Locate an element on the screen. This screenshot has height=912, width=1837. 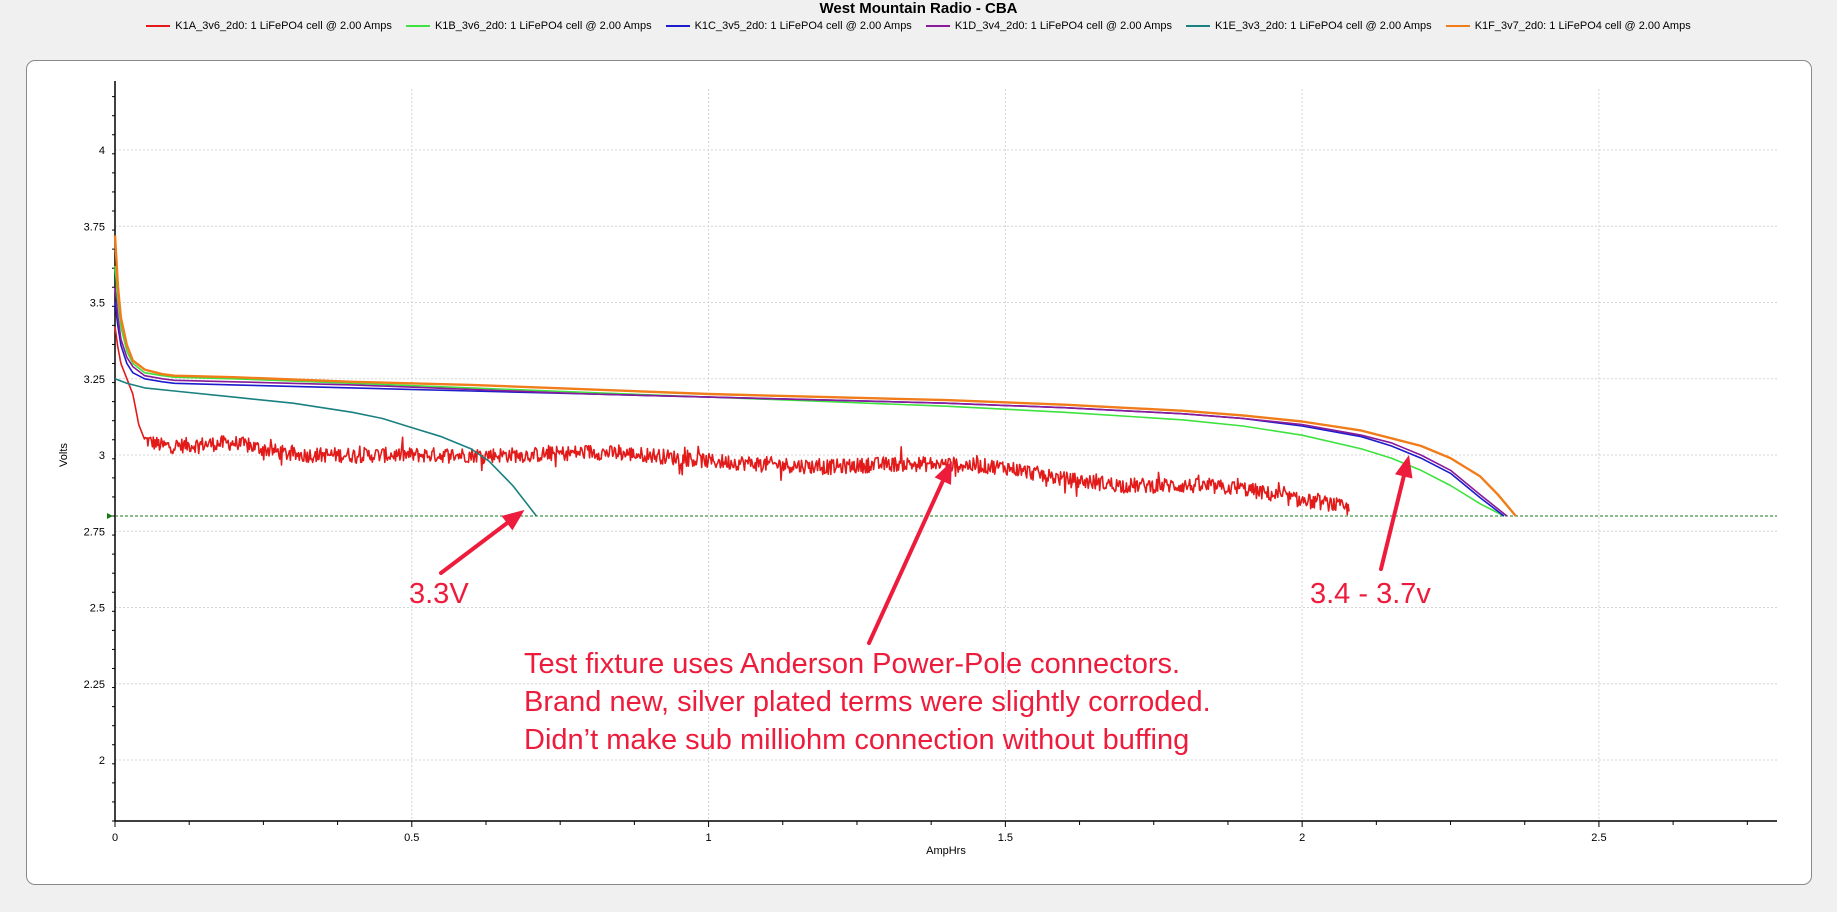
x-tick-label: 2 is located at coordinates (1302, 838).